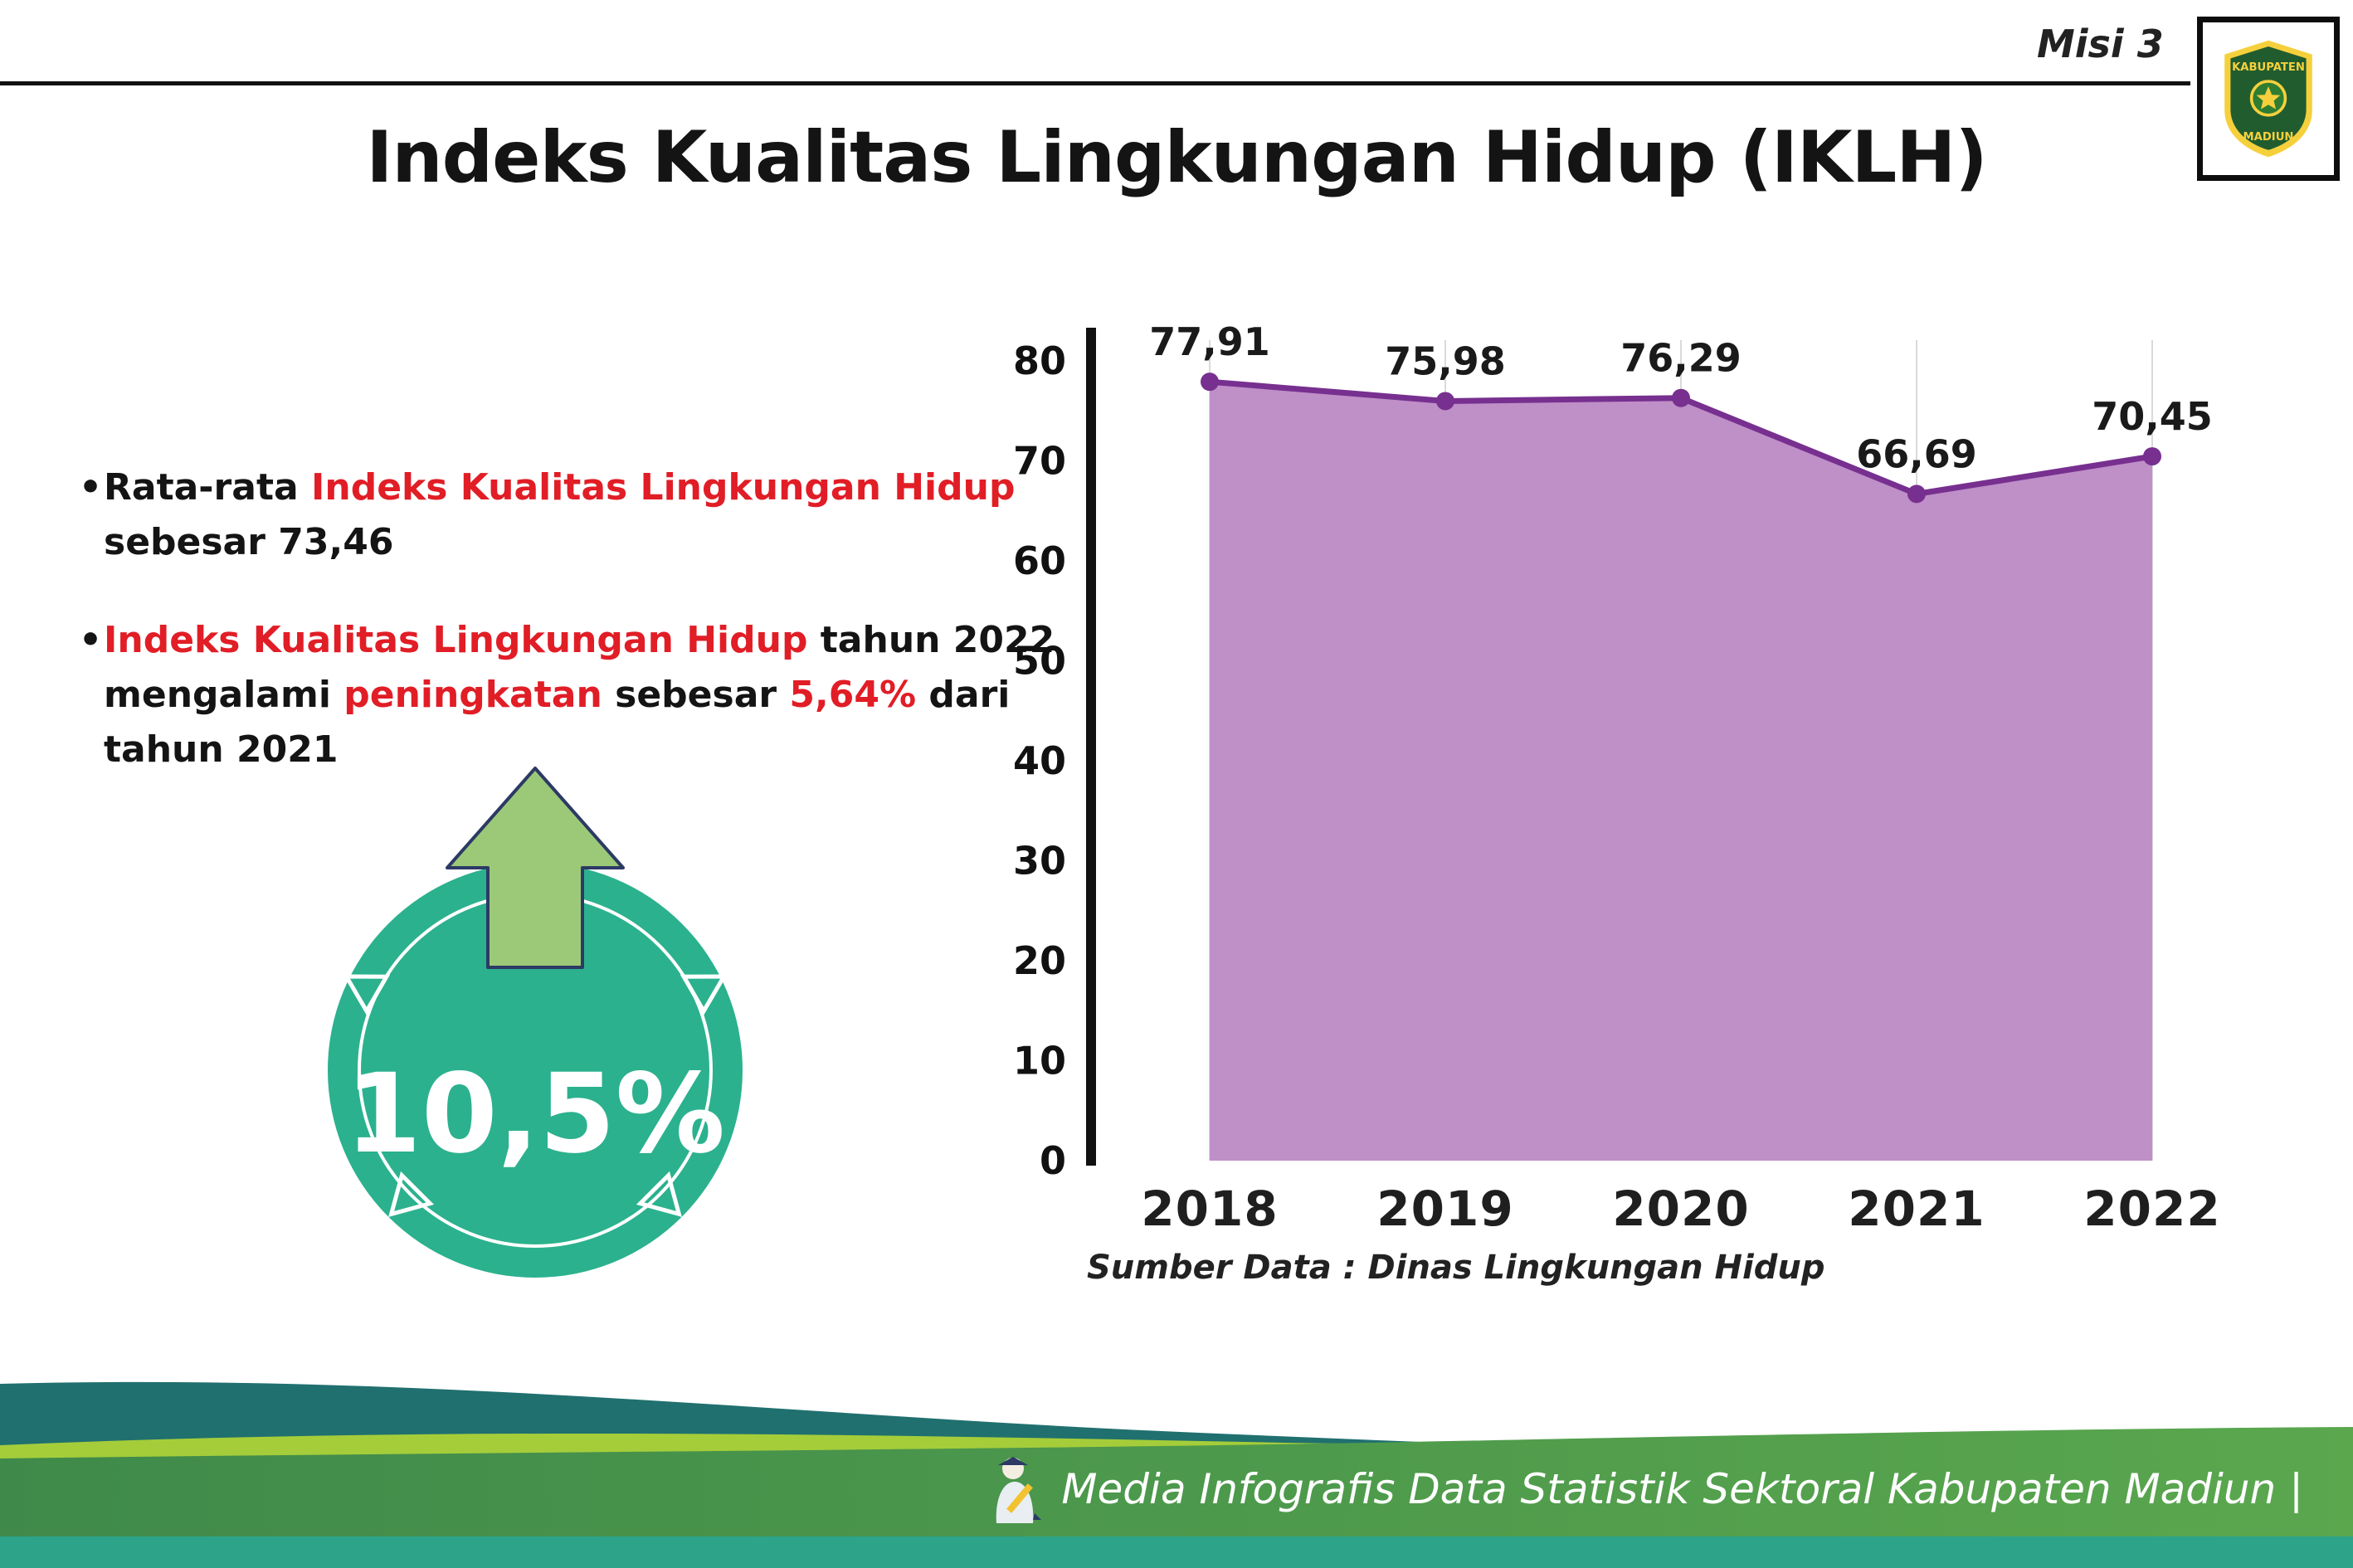 This screenshot has height=1568, width=2353. Describe the element at coordinates (1039, 760) in the screenshot. I see `y-tick-label: 40` at that location.